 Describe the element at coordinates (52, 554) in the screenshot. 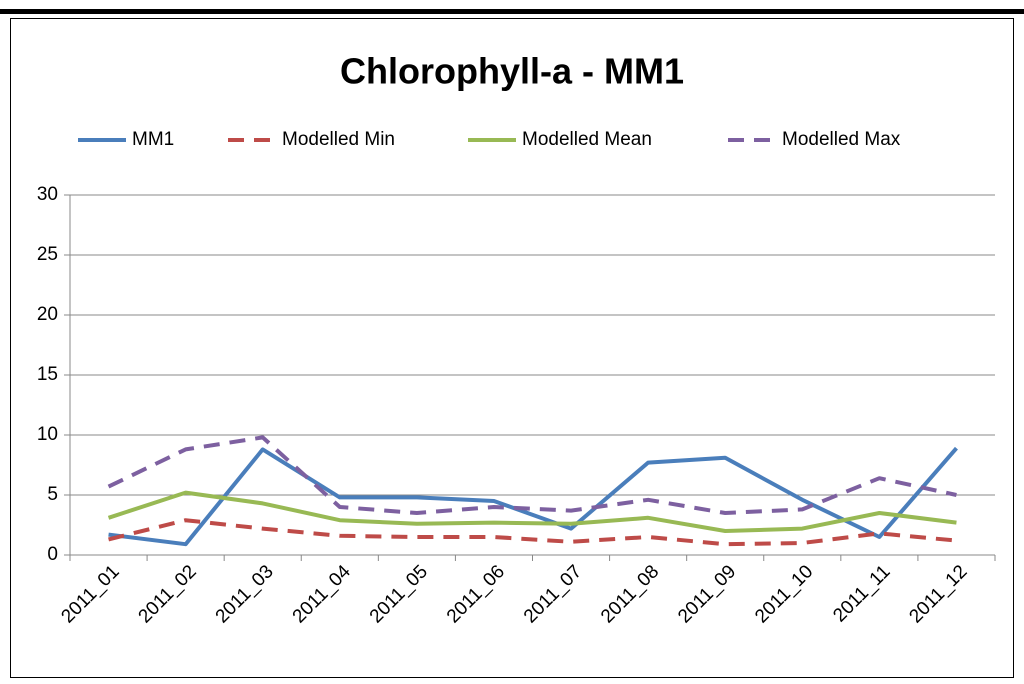

I see `y-tick-label: 0` at that location.